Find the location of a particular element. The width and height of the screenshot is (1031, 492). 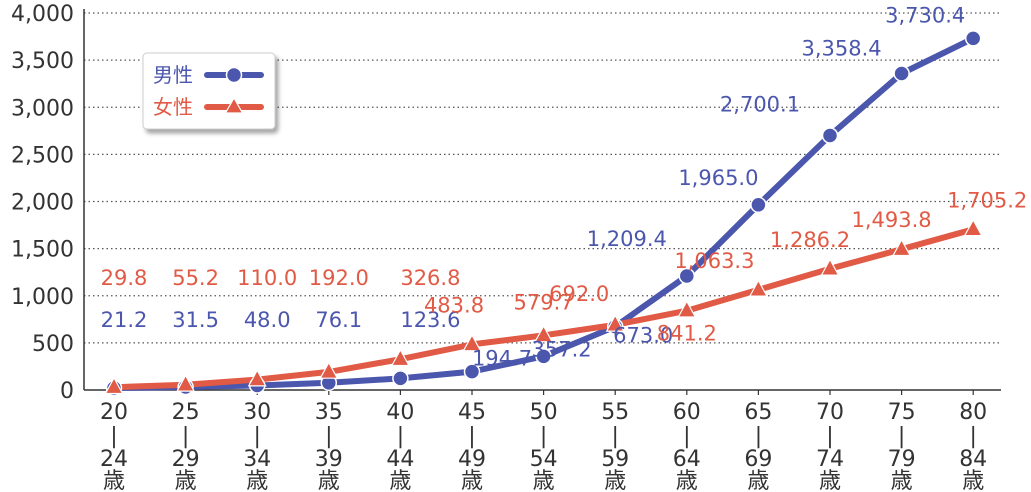

data-label-male: 3,730.4 is located at coordinates (925, 15).